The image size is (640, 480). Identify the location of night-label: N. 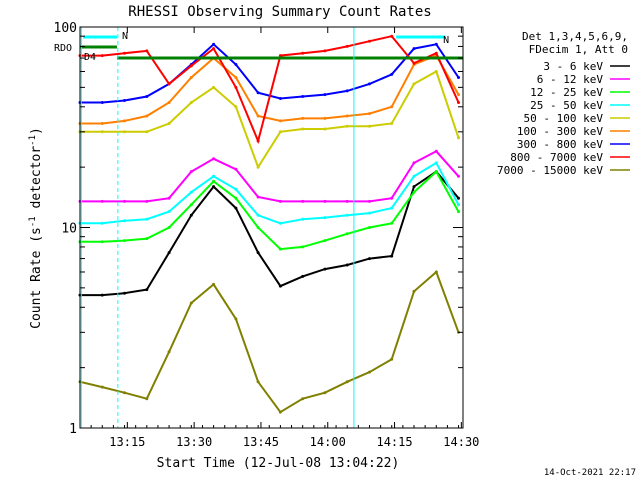
(125, 36).